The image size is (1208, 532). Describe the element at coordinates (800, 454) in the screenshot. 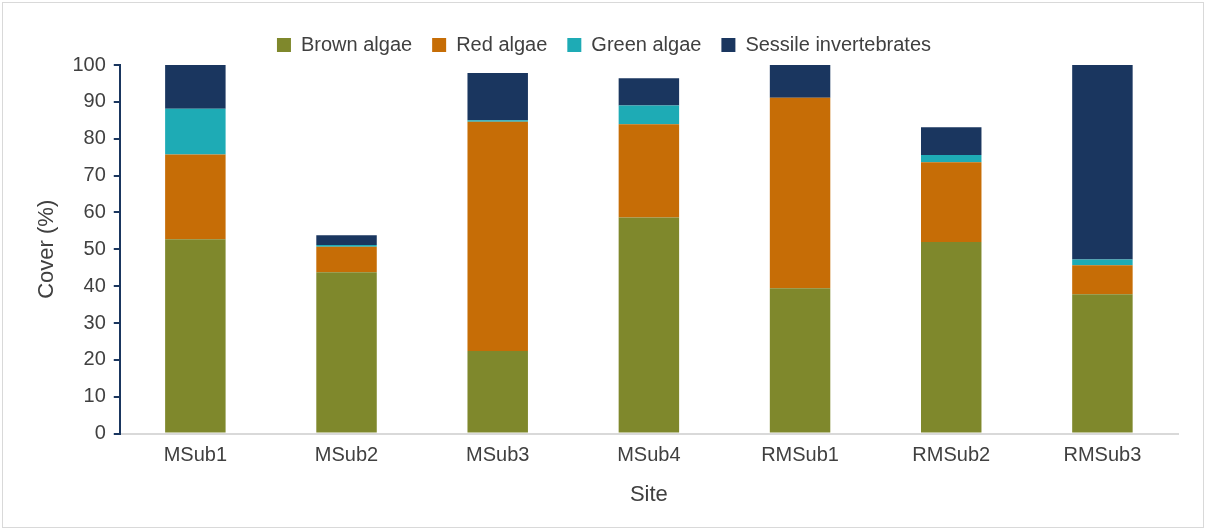

I see `x-tick-label: RMSub1` at that location.